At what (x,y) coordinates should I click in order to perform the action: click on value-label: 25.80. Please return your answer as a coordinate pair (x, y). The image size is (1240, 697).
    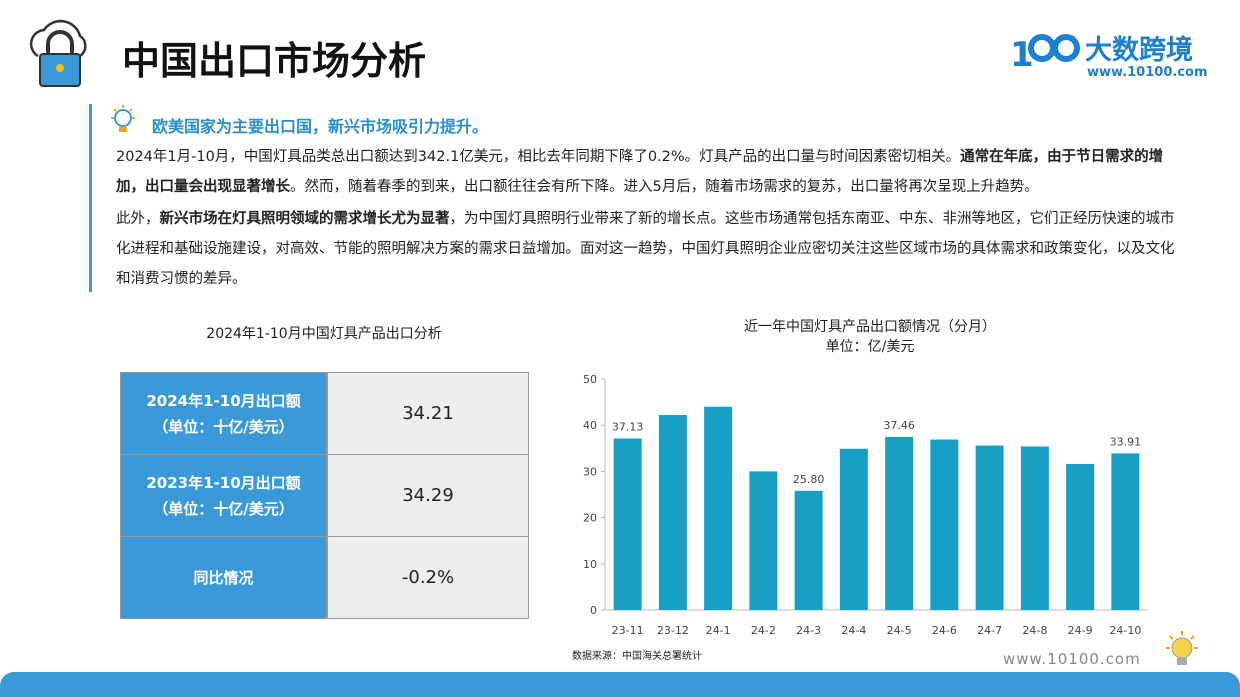
    Looking at the image, I should click on (809, 479).